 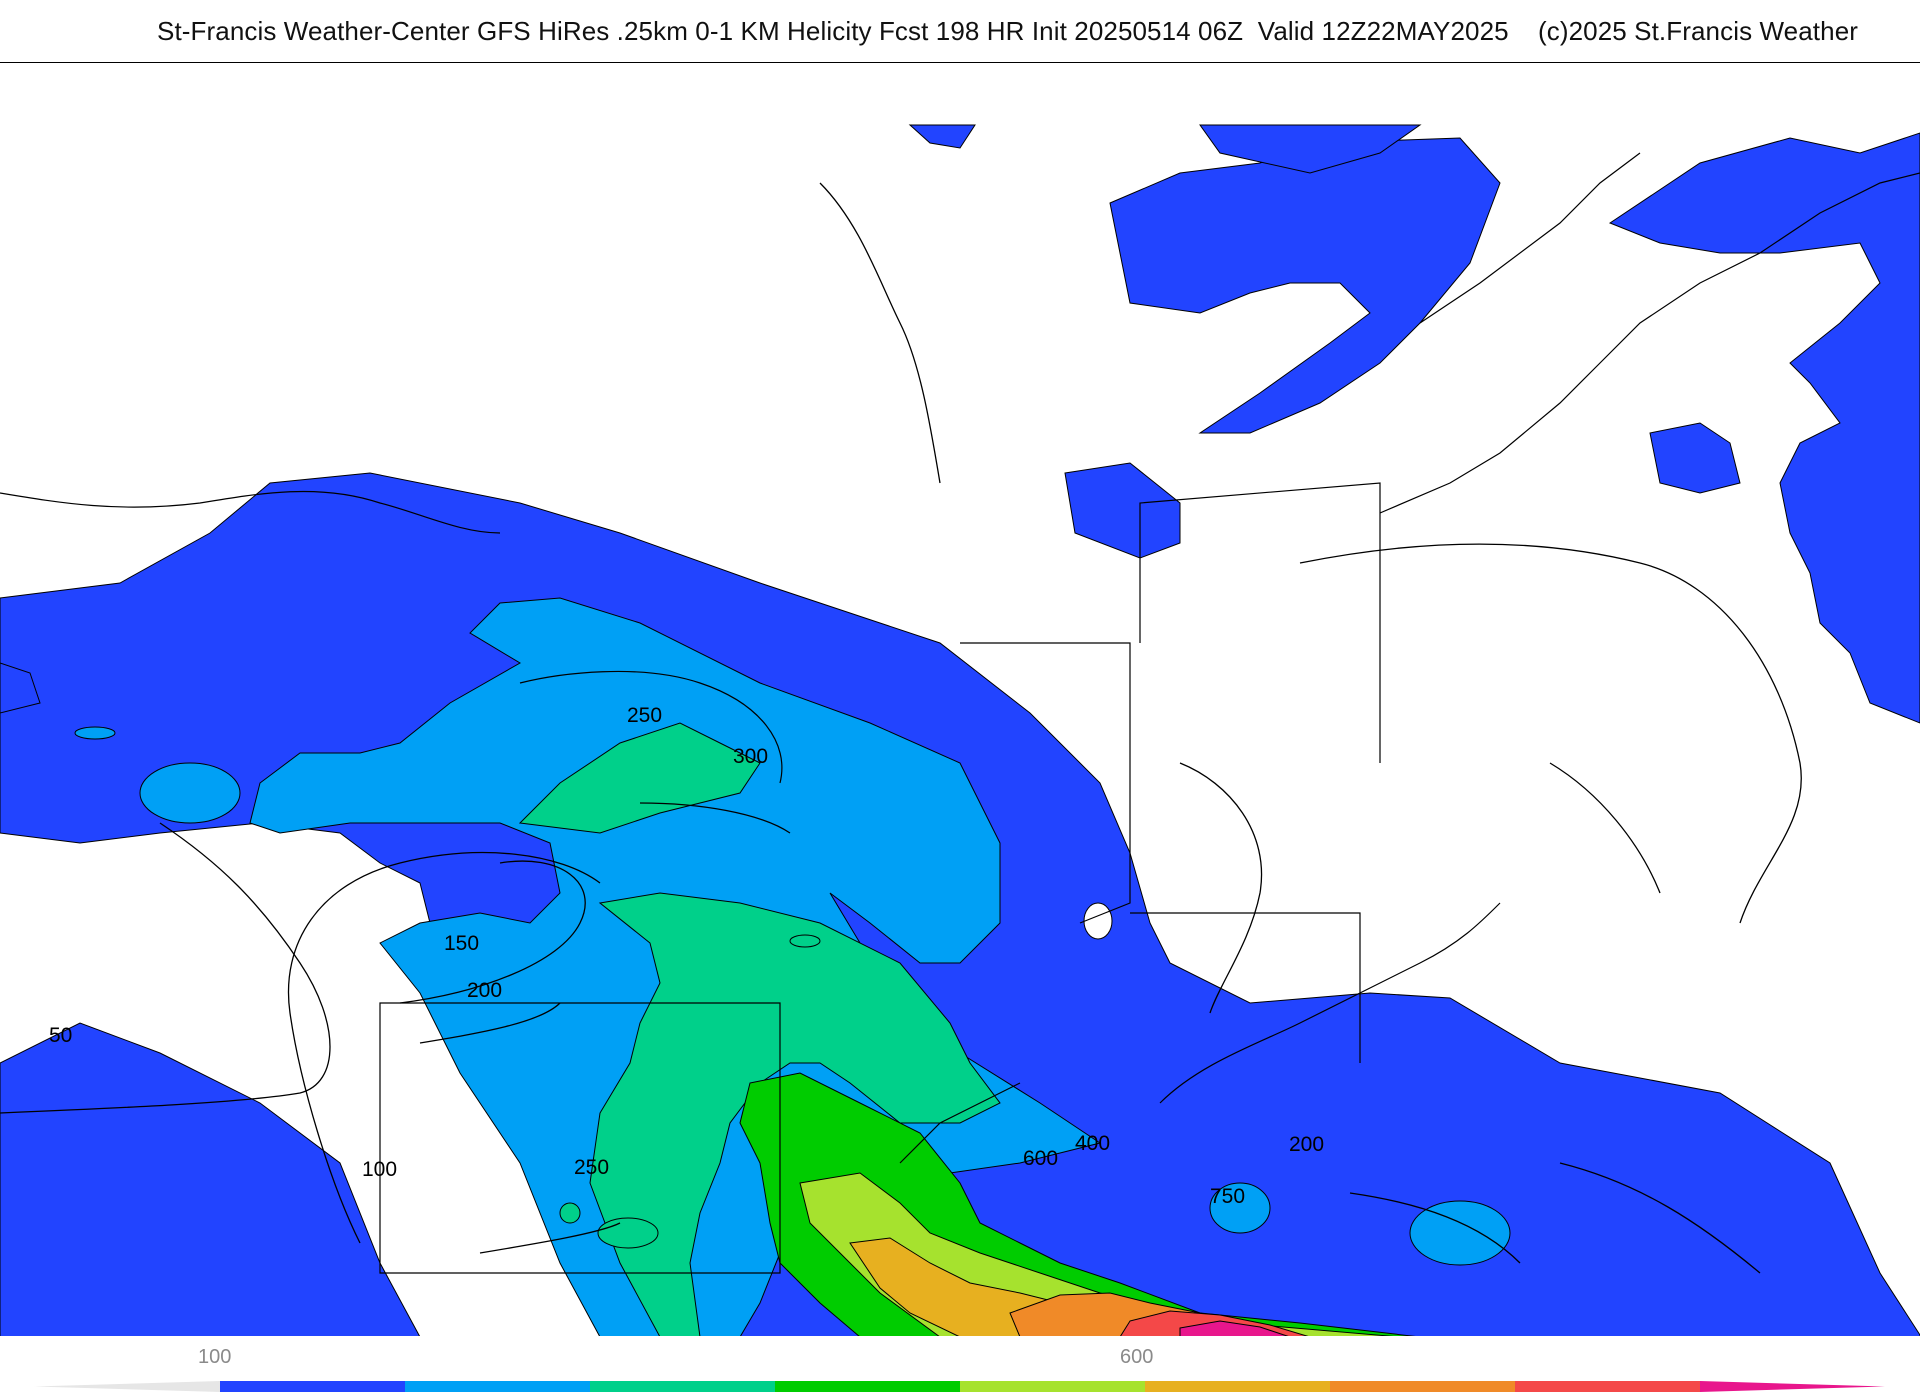 I want to click on coast-ne, so click(x=1649, y=343).